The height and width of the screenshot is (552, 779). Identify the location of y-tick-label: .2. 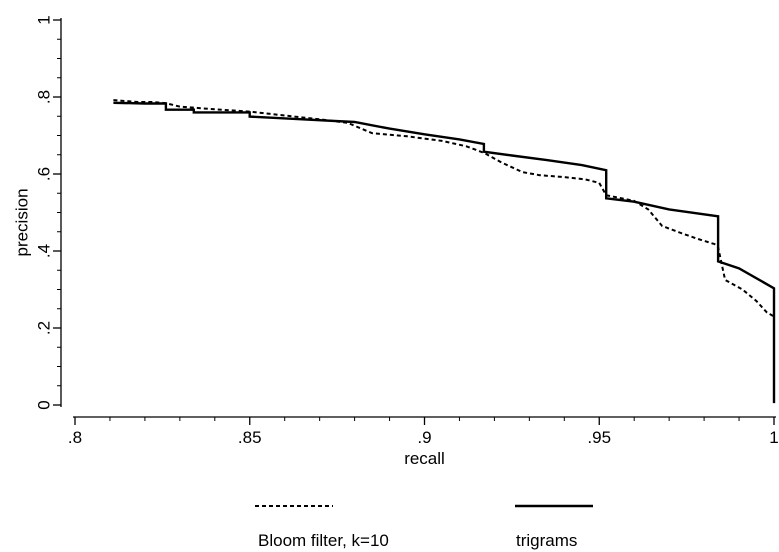
(44, 328).